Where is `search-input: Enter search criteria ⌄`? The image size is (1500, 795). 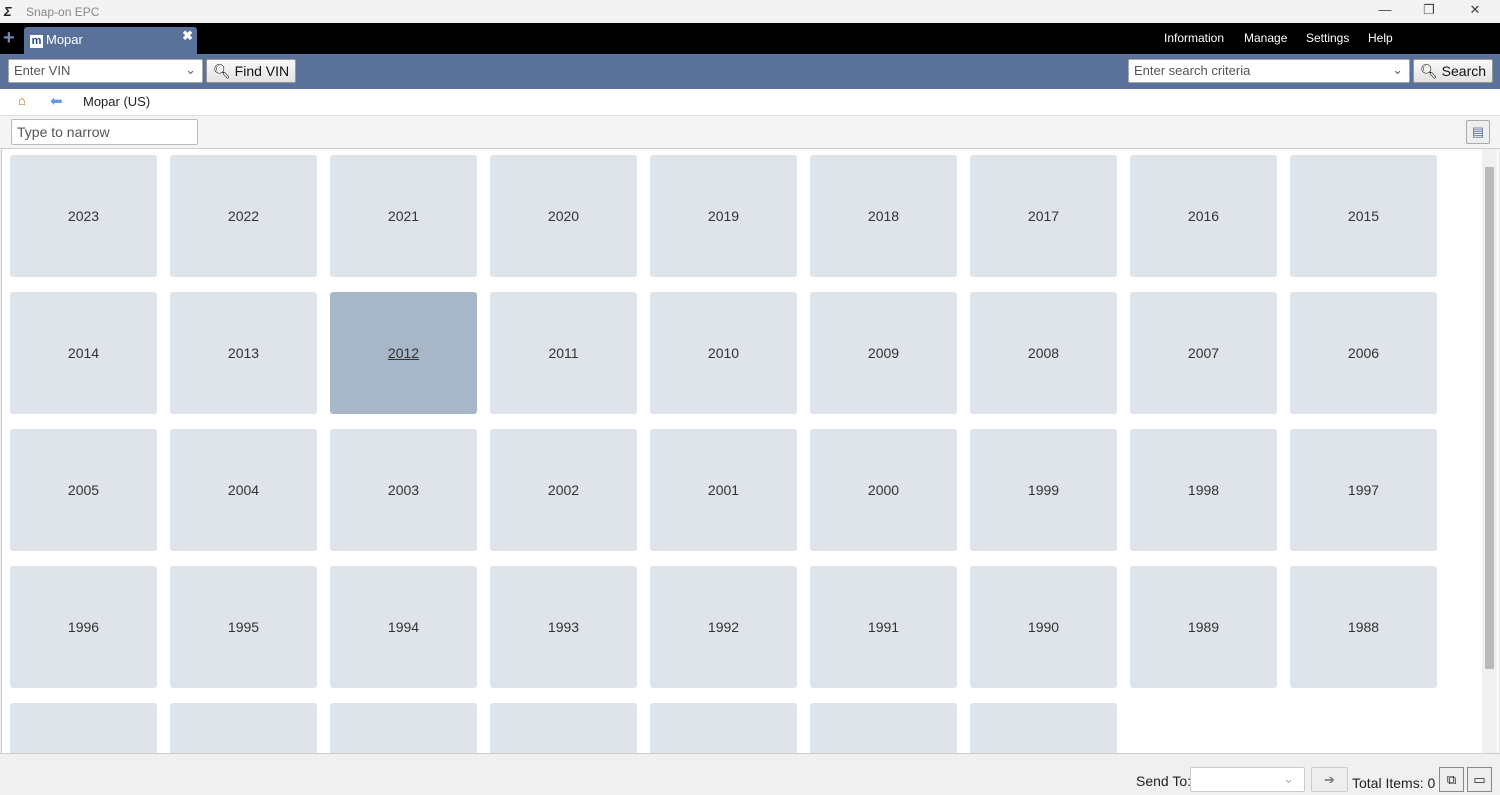
search-input: Enter search criteria ⌄ is located at coordinates (1269, 71).